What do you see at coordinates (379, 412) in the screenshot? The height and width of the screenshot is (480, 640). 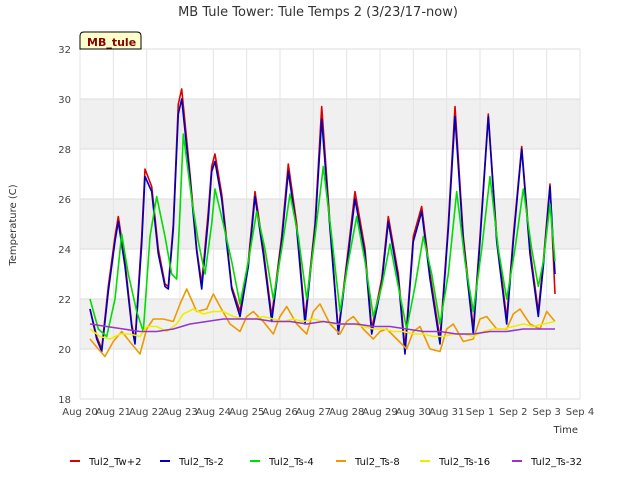 I see `x-tick-label: Aug 29` at bounding box center [379, 412].